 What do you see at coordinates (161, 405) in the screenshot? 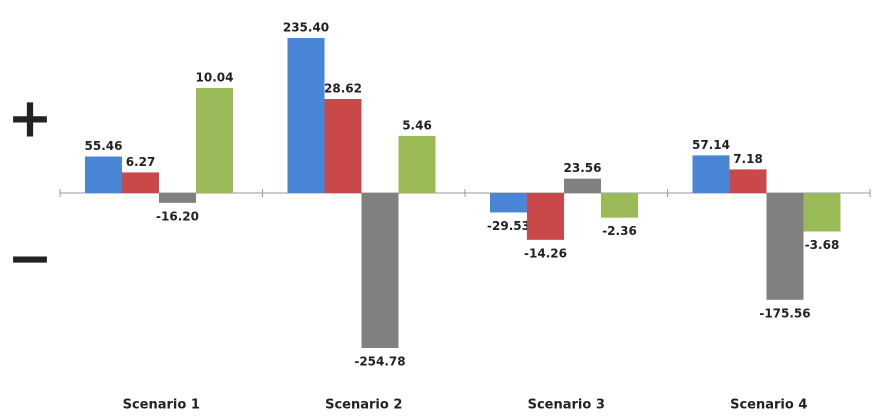
I see `x-tick-label: Scenario 1` at bounding box center [161, 405].